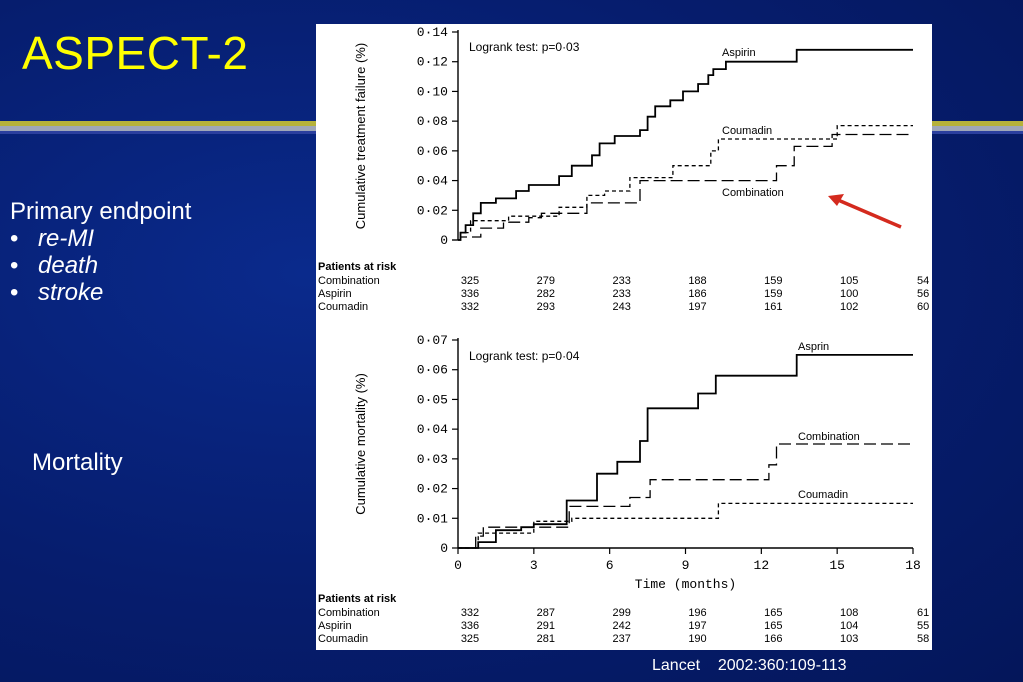  I want to click on x-axis-title: Time (months), so click(685, 584).